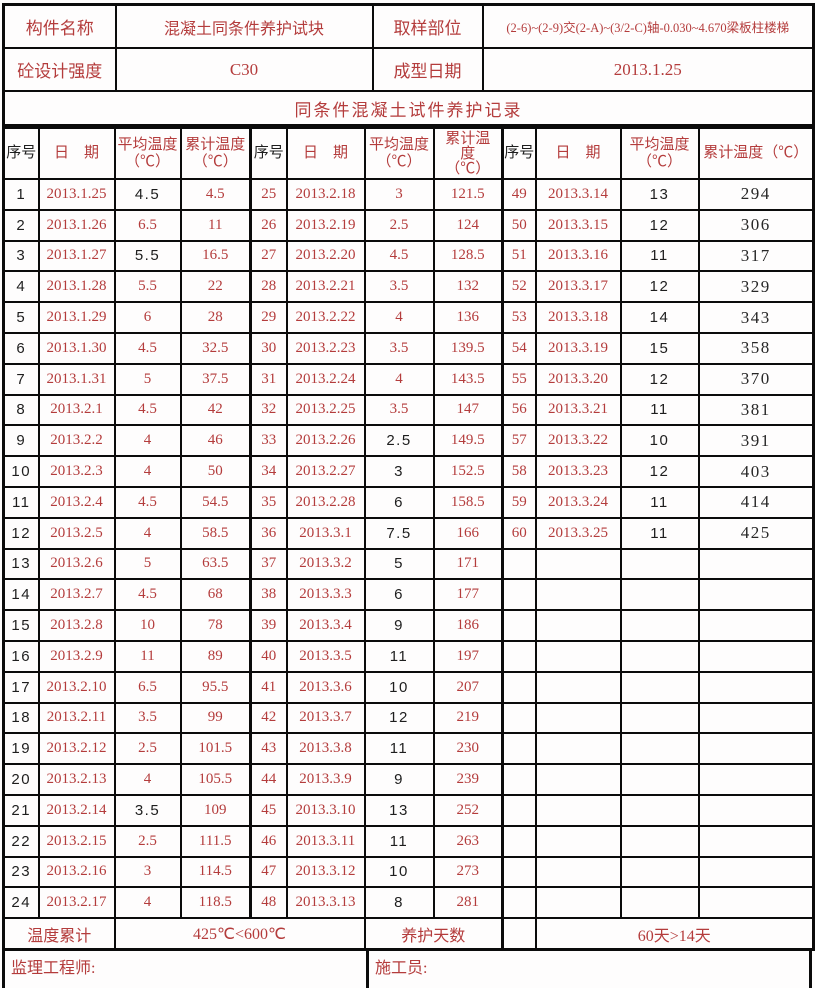 The image size is (815, 988). Describe the element at coordinates (468, 225) in the screenshot. I see `cum-temp-cell: 124` at that location.